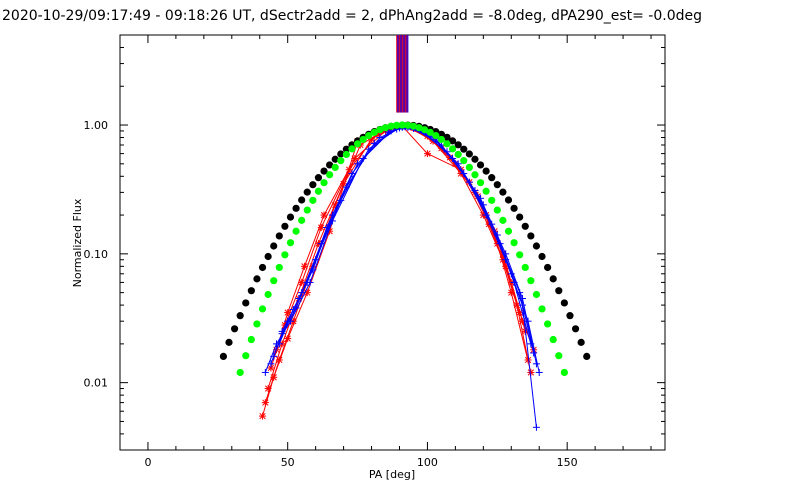  Describe the element at coordinates (77, 242) in the screenshot. I see `y-axis-label: Normalized Flux` at that location.